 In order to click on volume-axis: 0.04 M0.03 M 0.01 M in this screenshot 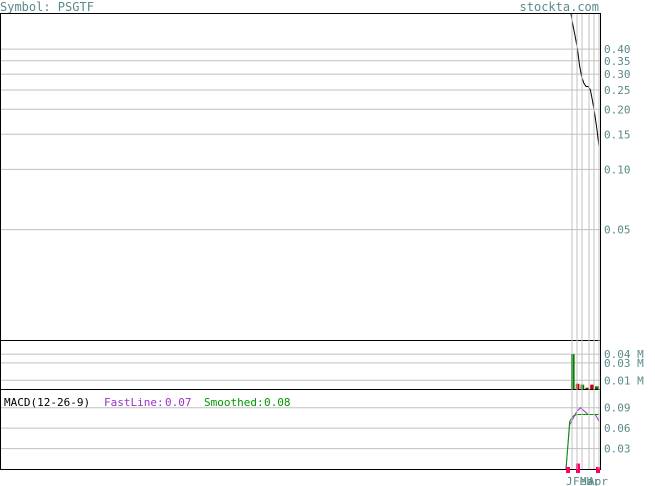, I will do `click(624, 367)`.